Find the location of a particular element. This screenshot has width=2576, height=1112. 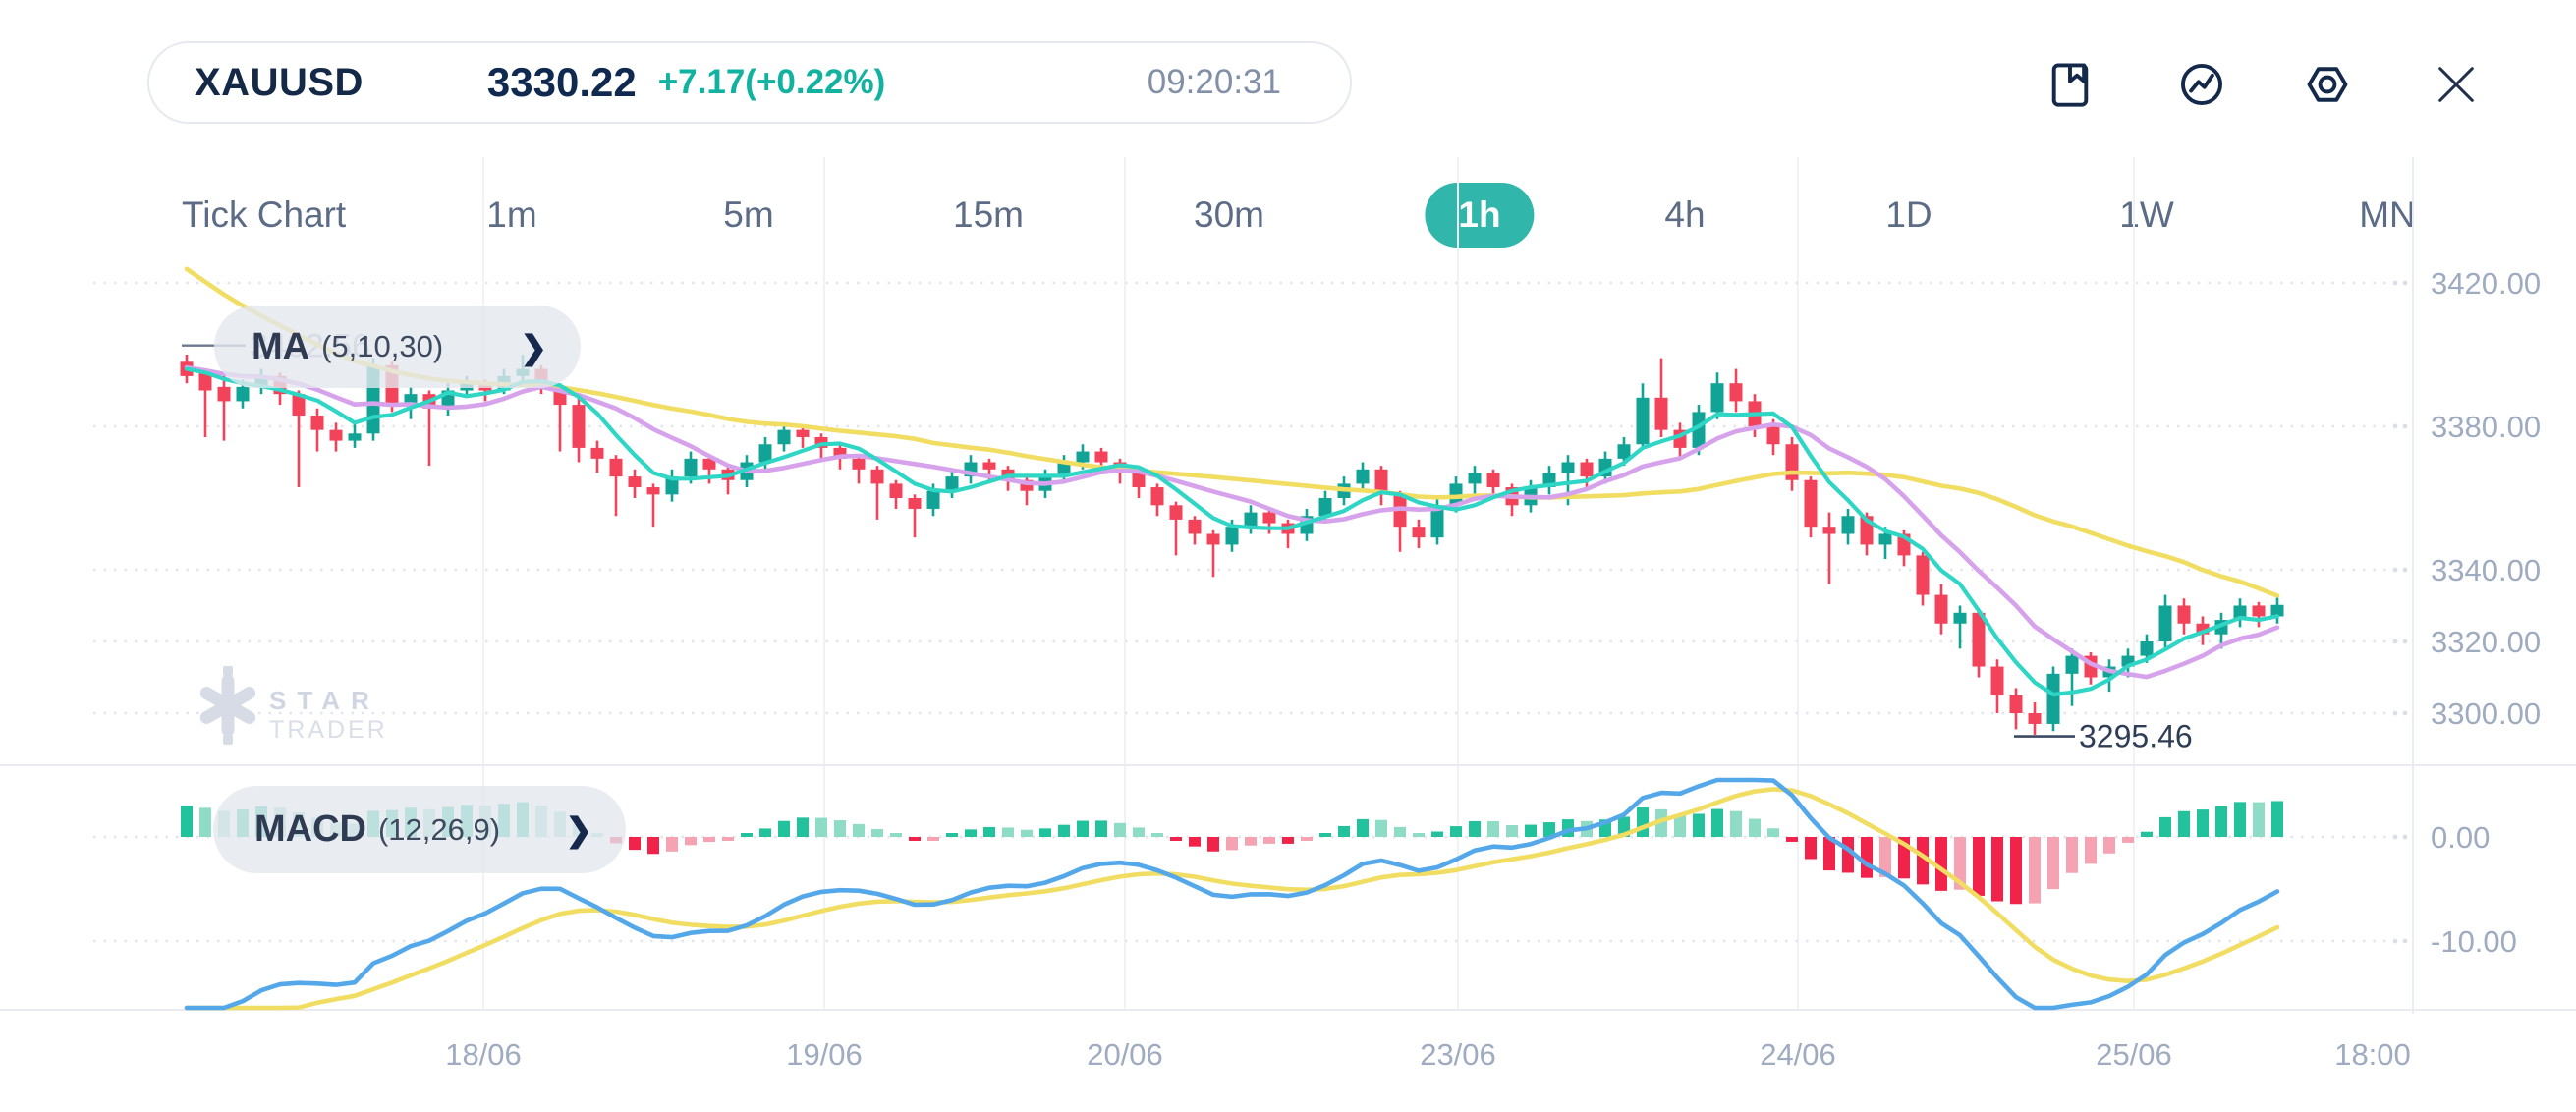

time-label: 18:00 is located at coordinates (2372, 1055).